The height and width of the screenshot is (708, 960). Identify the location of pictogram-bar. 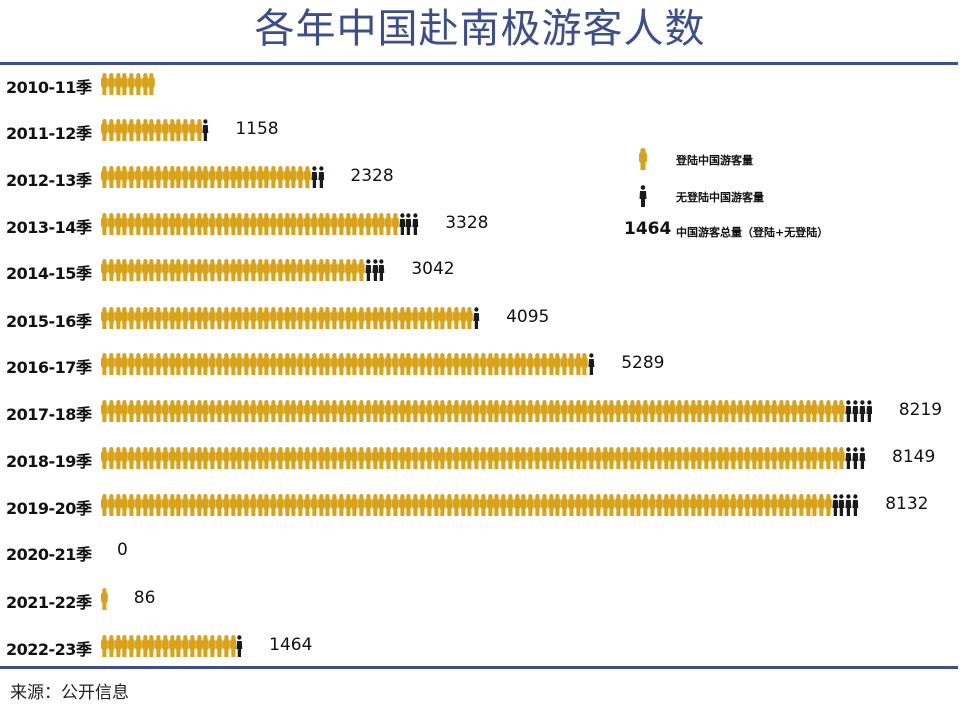
(128, 84).